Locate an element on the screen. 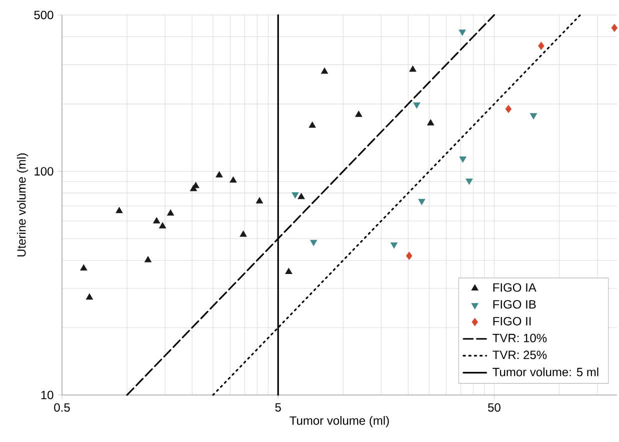  legend-label: FIGO IA is located at coordinates (514, 287).